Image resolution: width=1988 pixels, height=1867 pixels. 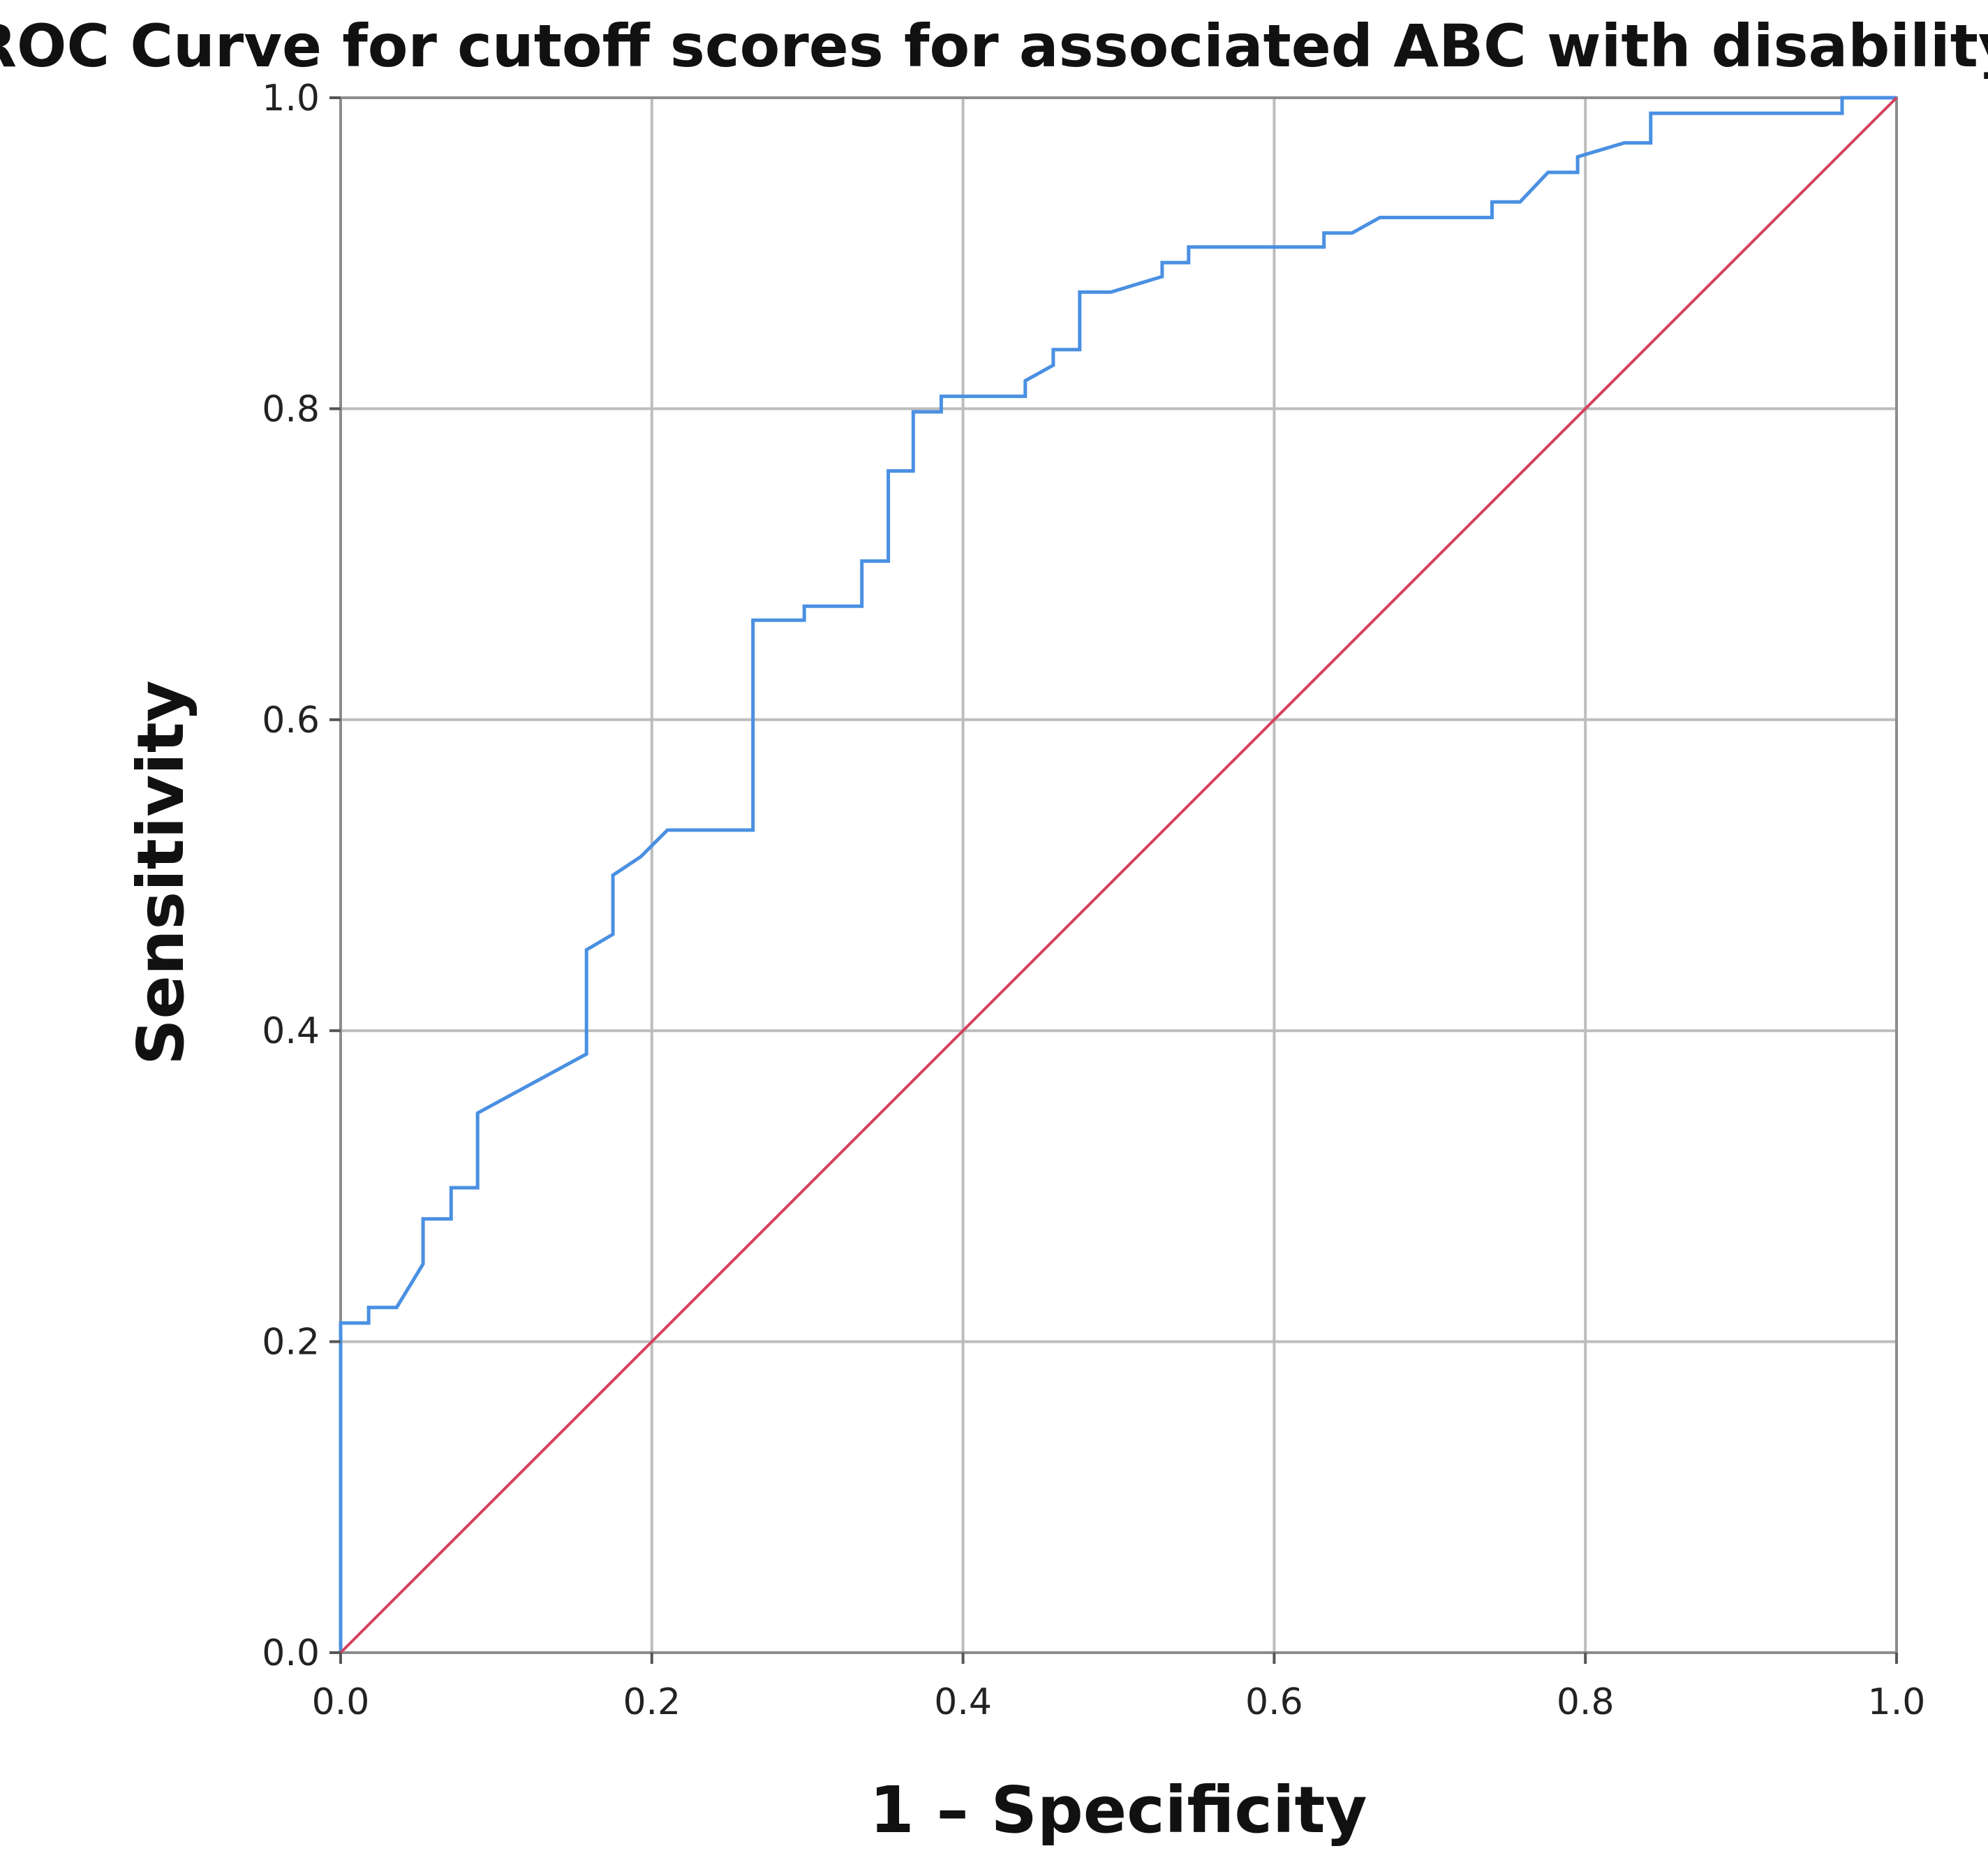 I want to click on y-tick-label-4: 0.8, so click(x=291, y=409).